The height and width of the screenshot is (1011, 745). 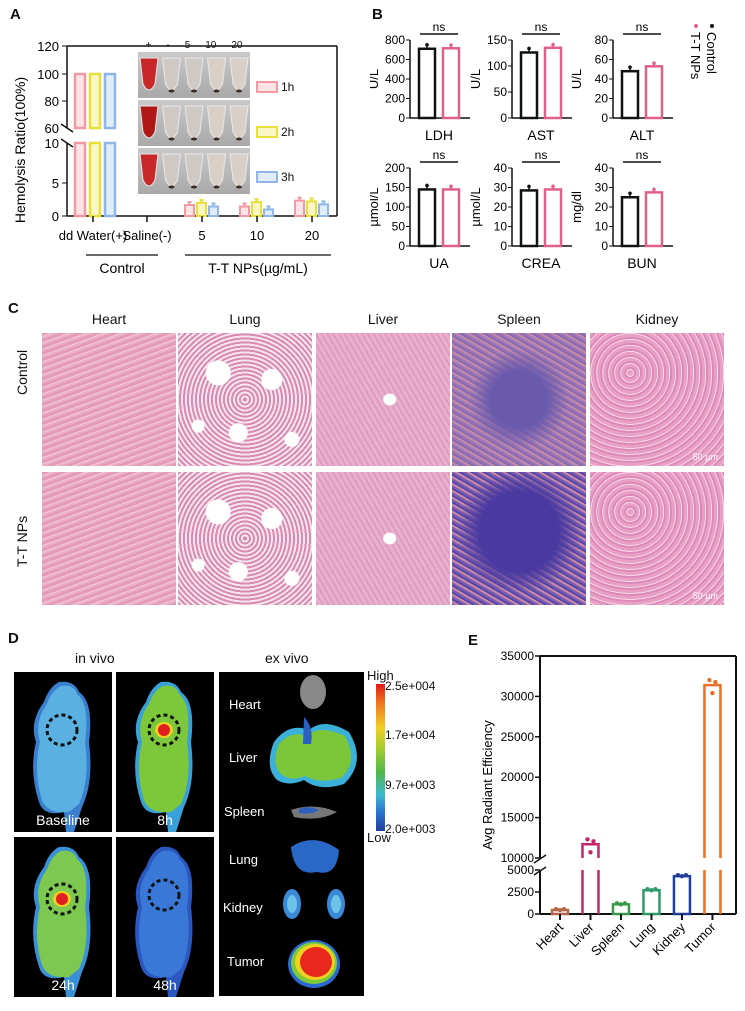 I want to click on panel-label-b: B, so click(x=377, y=14).